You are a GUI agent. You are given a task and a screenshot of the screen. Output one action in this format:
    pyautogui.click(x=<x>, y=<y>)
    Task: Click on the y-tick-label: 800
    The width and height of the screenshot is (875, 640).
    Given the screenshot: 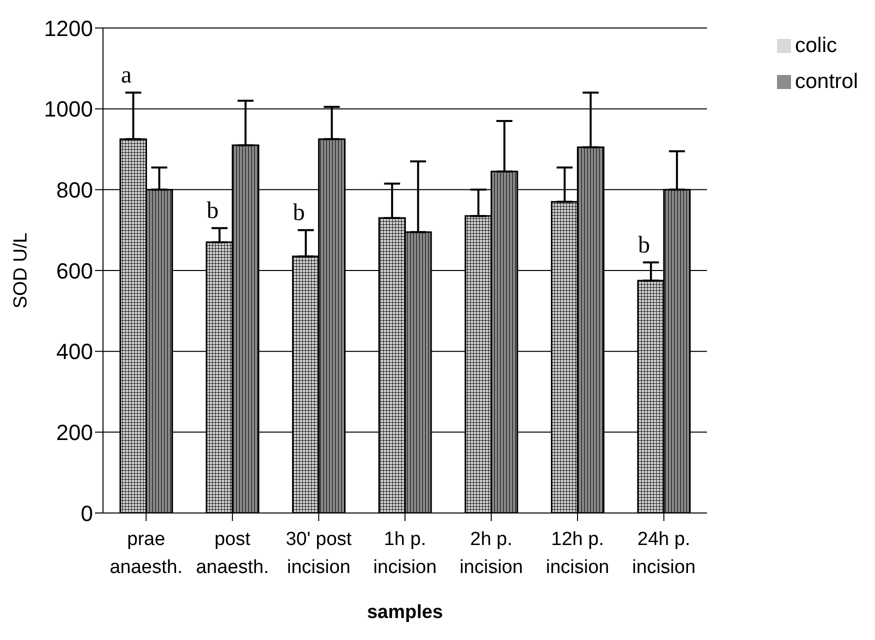 What is the action you would take?
    pyautogui.click(x=74, y=189)
    